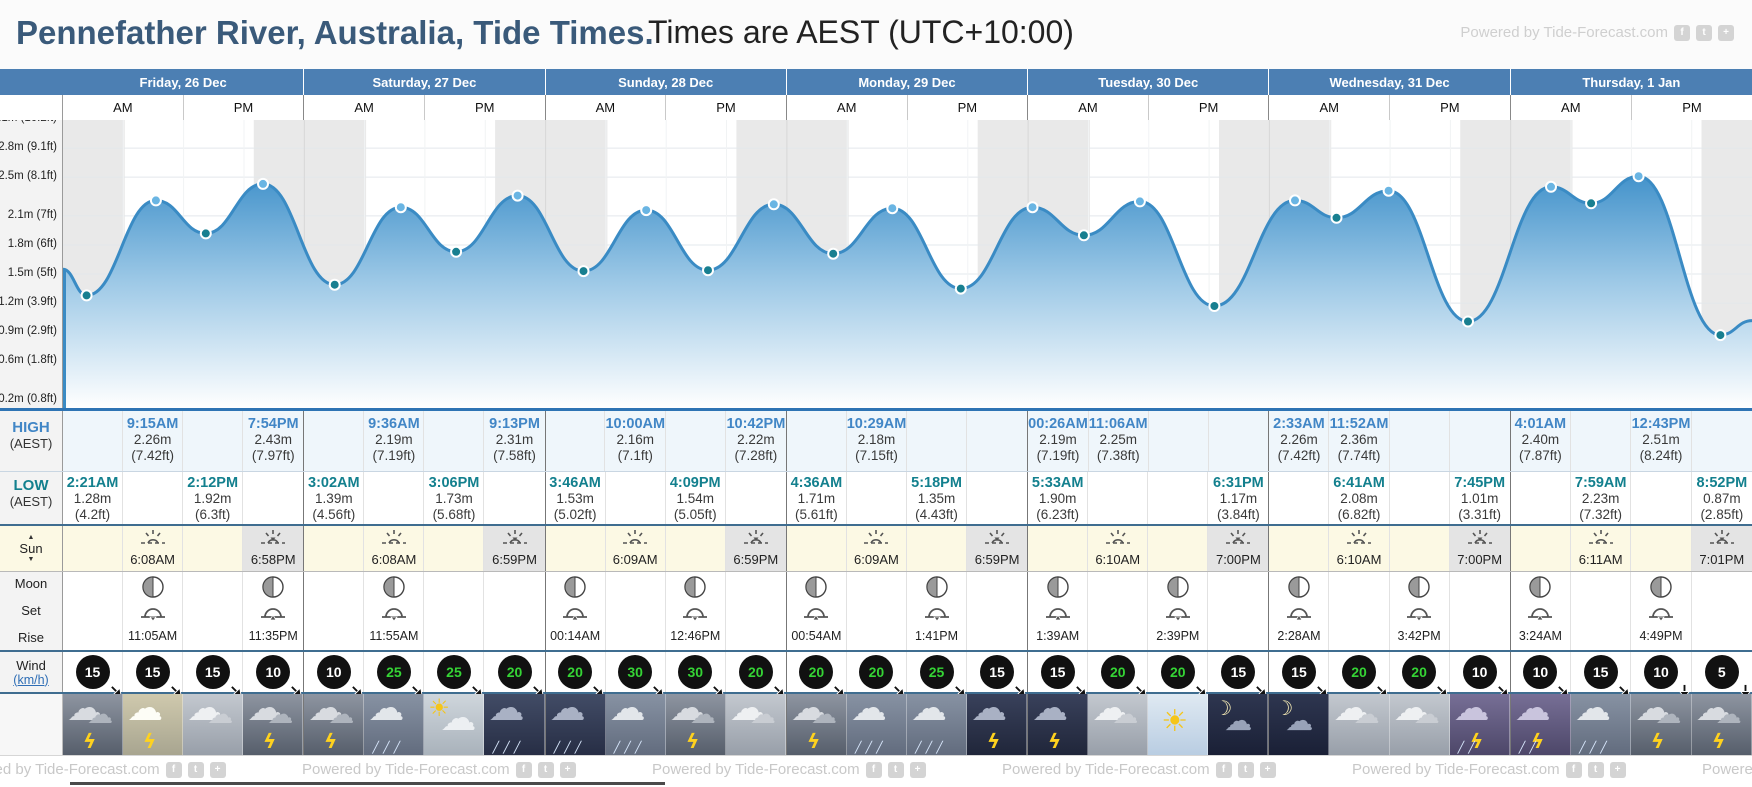 The image size is (1752, 787). What do you see at coordinates (123, 107) in the screenshot?
I see `am-label: AM` at bounding box center [123, 107].